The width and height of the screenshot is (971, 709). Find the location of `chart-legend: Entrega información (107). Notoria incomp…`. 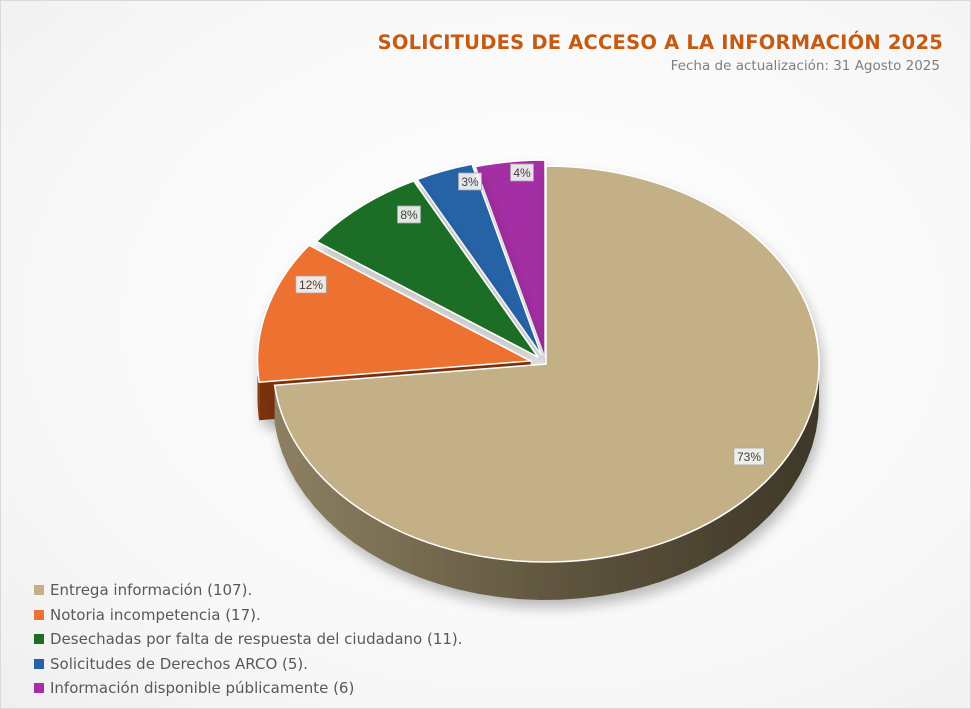

chart-legend: Entrega información (107). Notoria incomp… is located at coordinates (248, 639).